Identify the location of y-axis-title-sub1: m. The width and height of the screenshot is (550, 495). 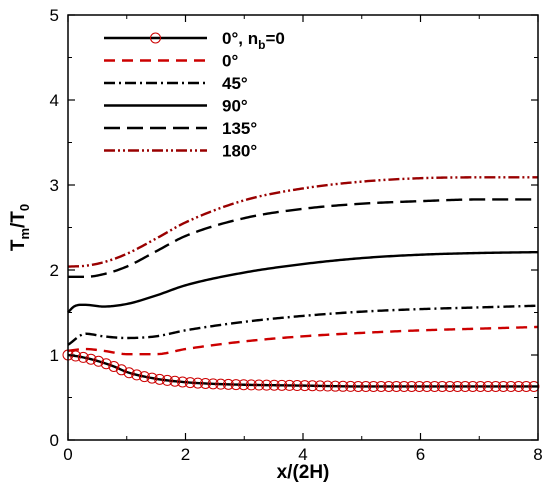
(24, 234).